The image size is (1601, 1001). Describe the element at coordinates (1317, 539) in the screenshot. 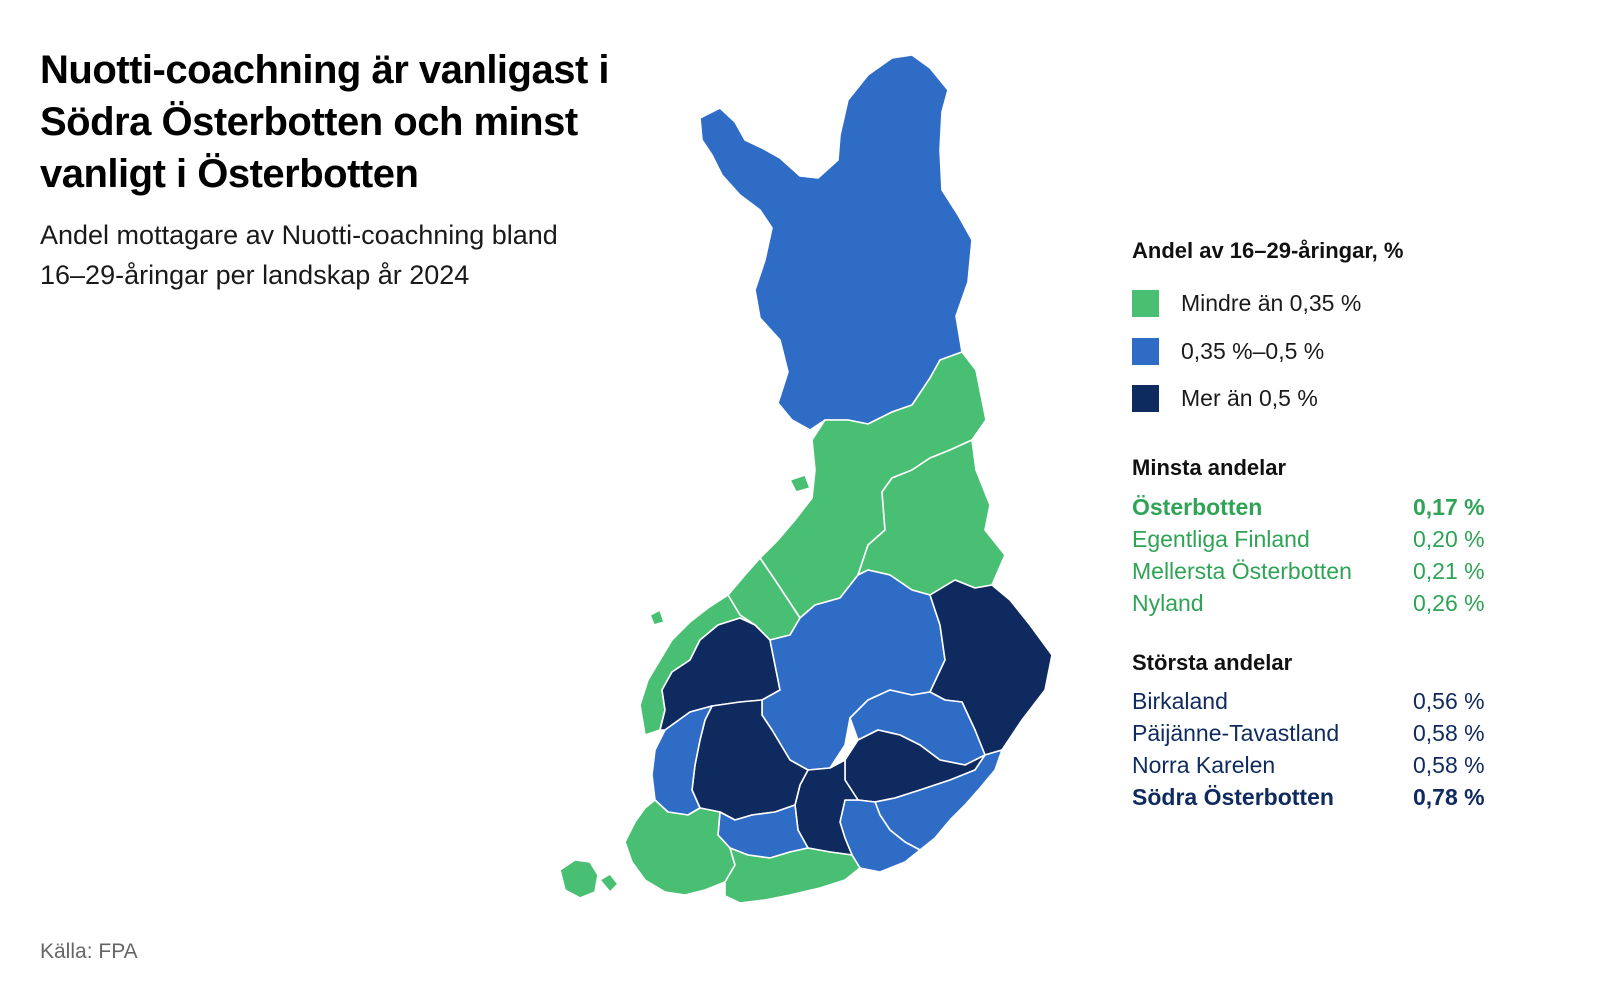

I see `smallest-row: Egentliga Finland 0,20 %` at that location.